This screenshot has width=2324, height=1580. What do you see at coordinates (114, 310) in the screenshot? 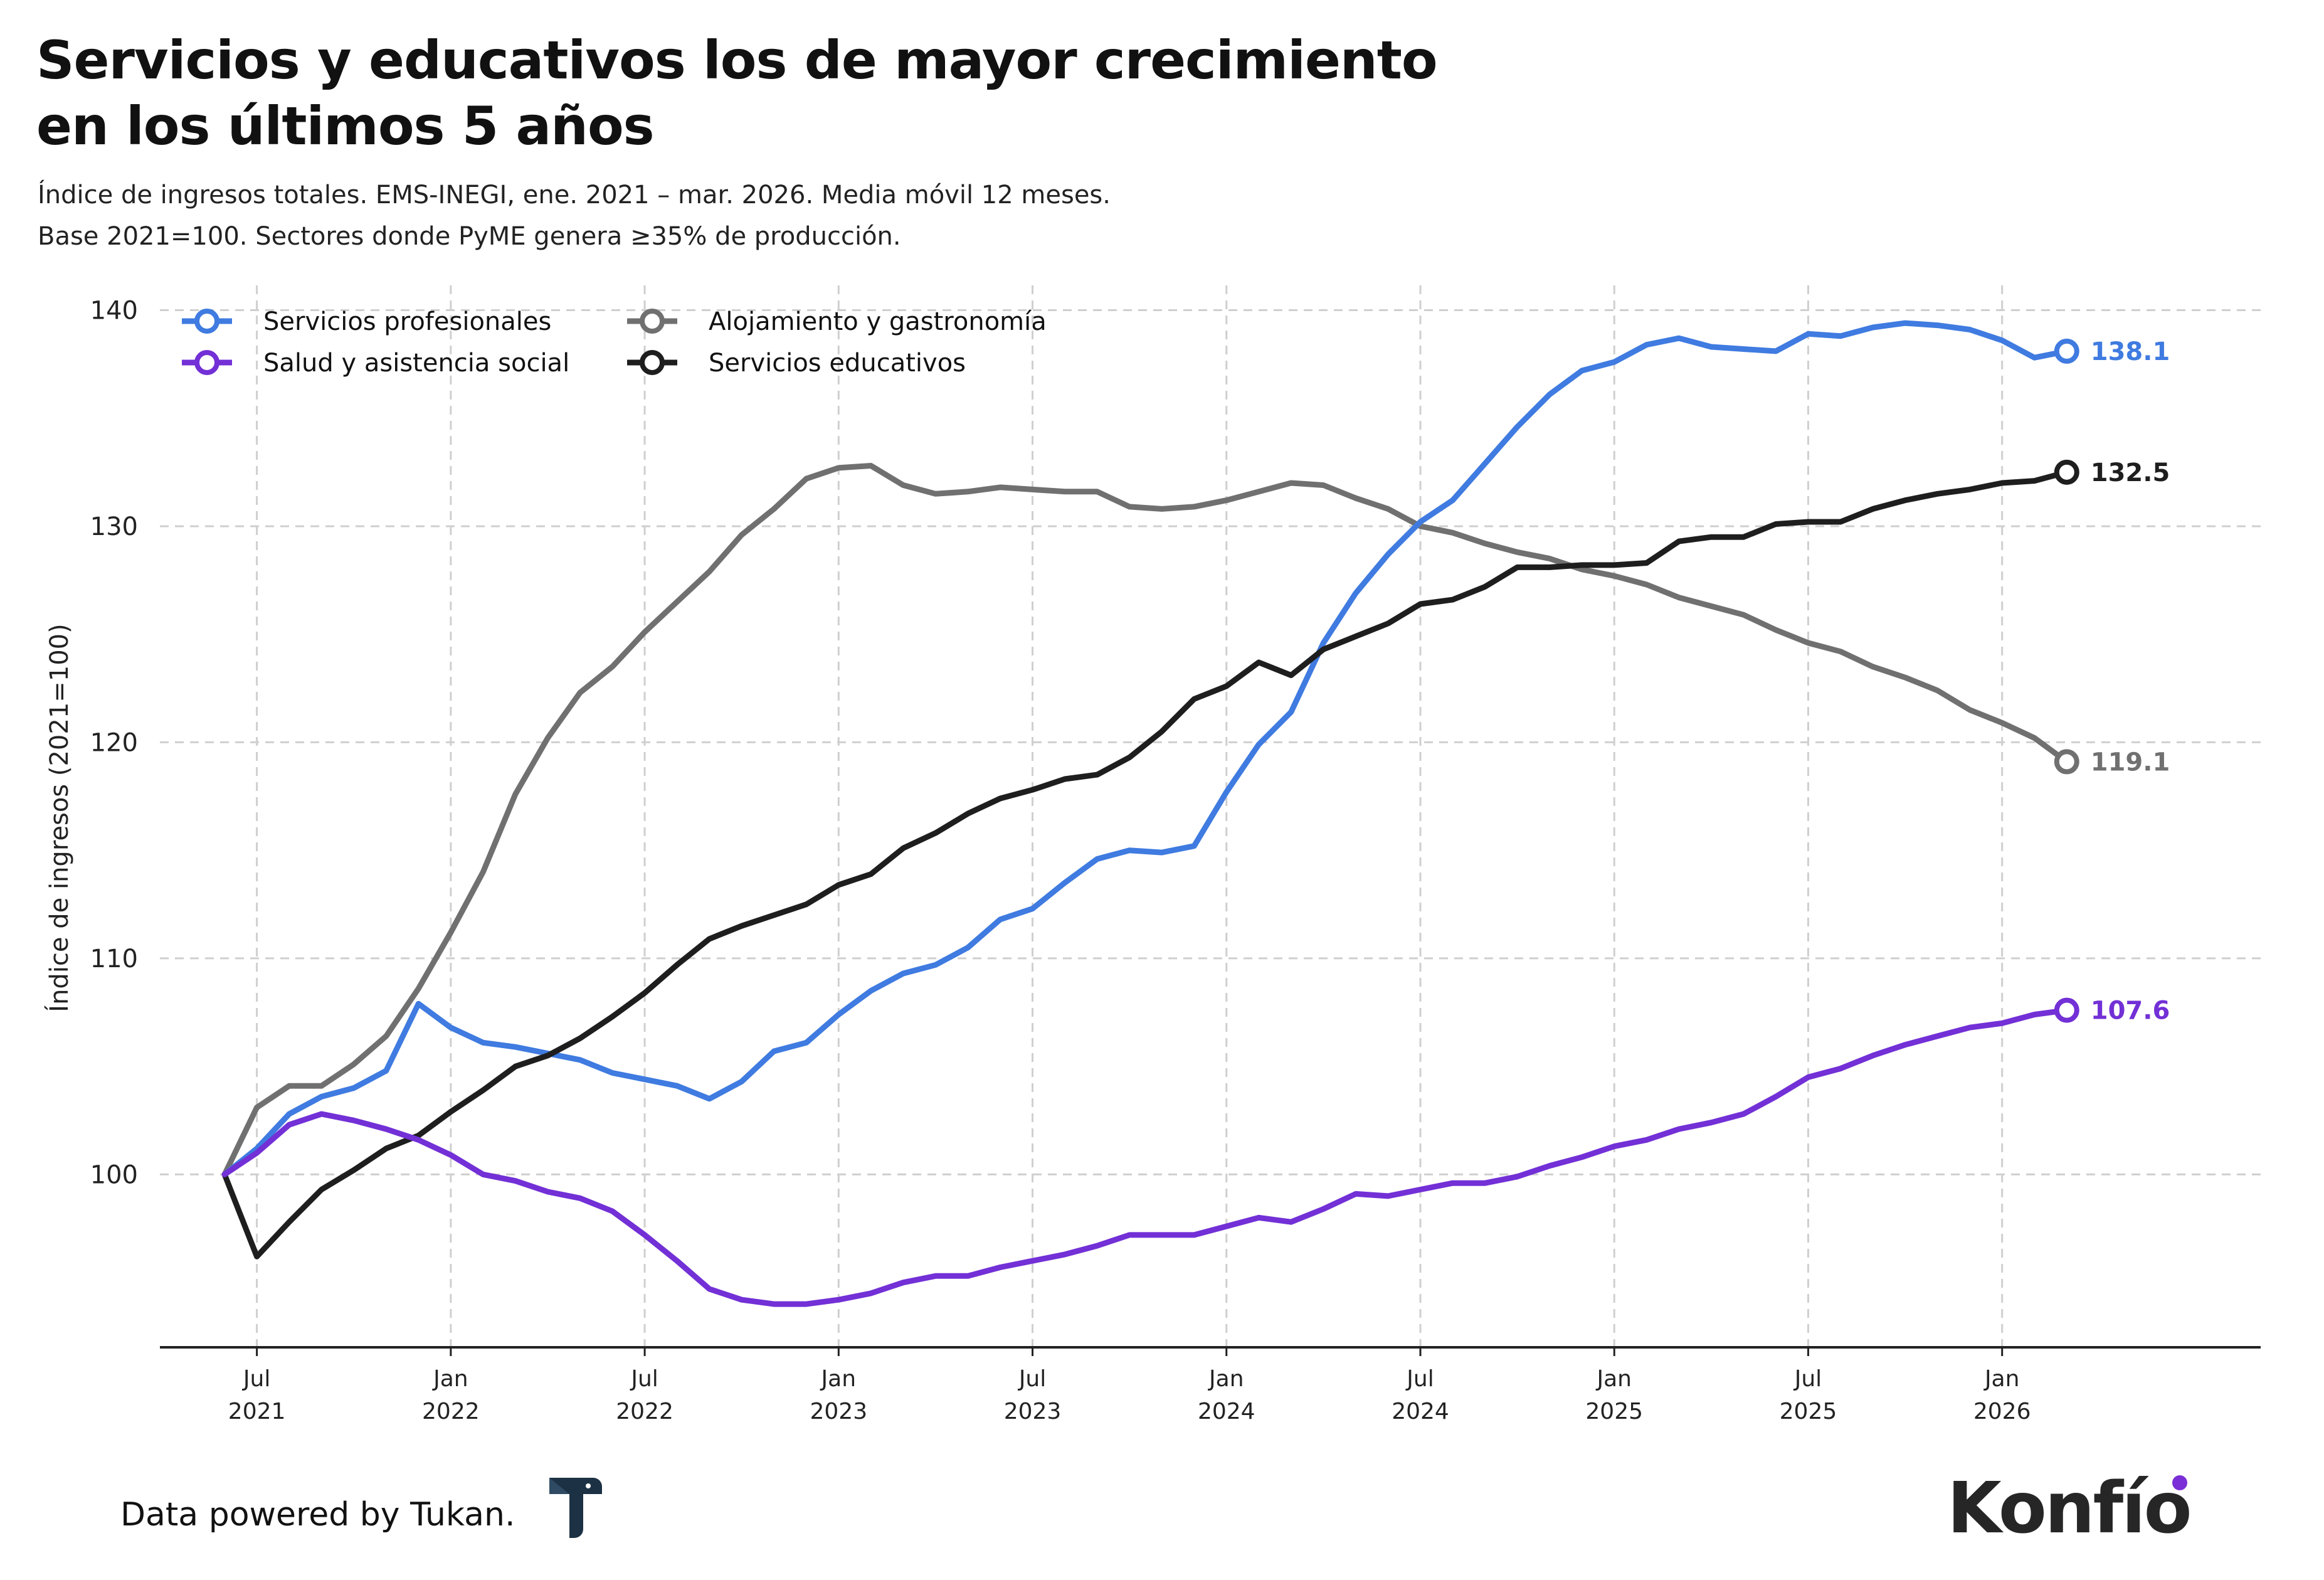
I see `y-tick-label: 140` at bounding box center [114, 310].